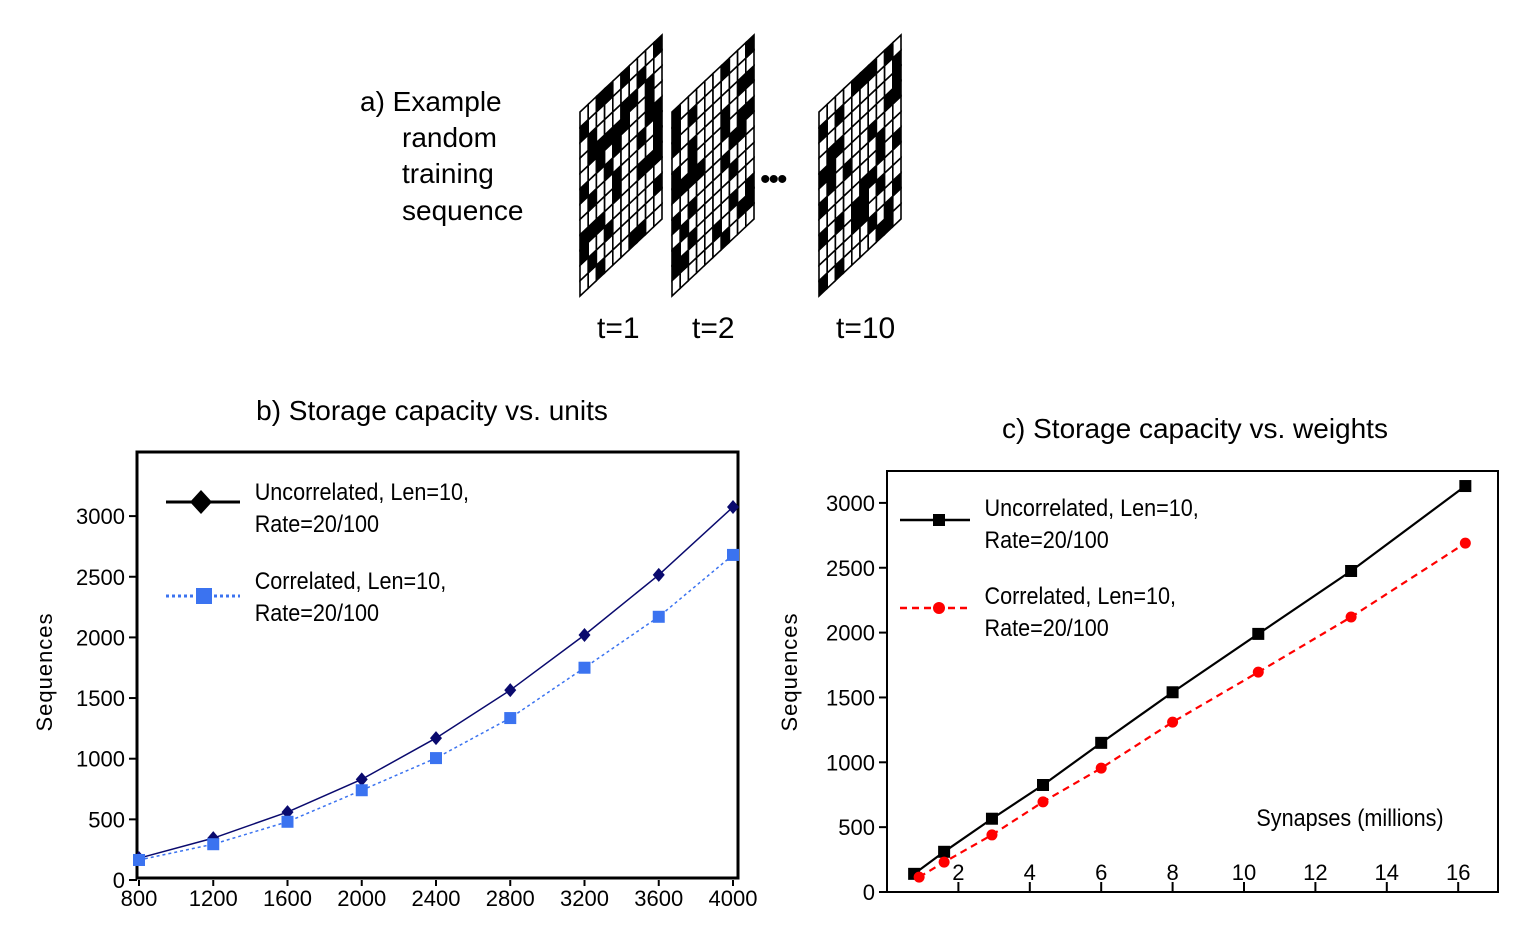 This screenshot has height=928, width=1536. I want to click on x-tick-label: 2400, so click(436, 898).